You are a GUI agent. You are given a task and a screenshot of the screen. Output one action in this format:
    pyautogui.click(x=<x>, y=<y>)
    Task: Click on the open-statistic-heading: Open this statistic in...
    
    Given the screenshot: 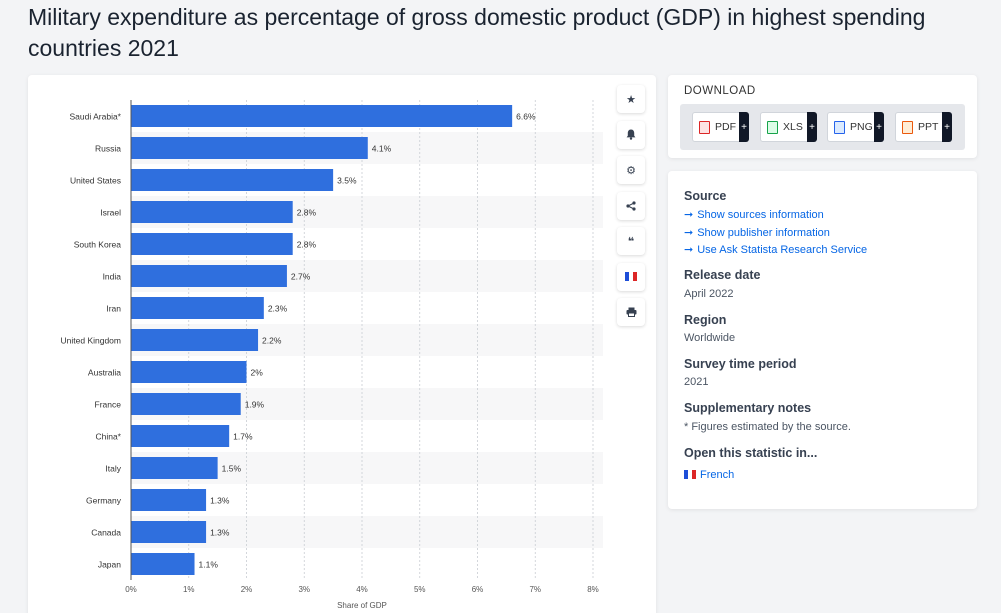 What is the action you would take?
    pyautogui.click(x=751, y=453)
    